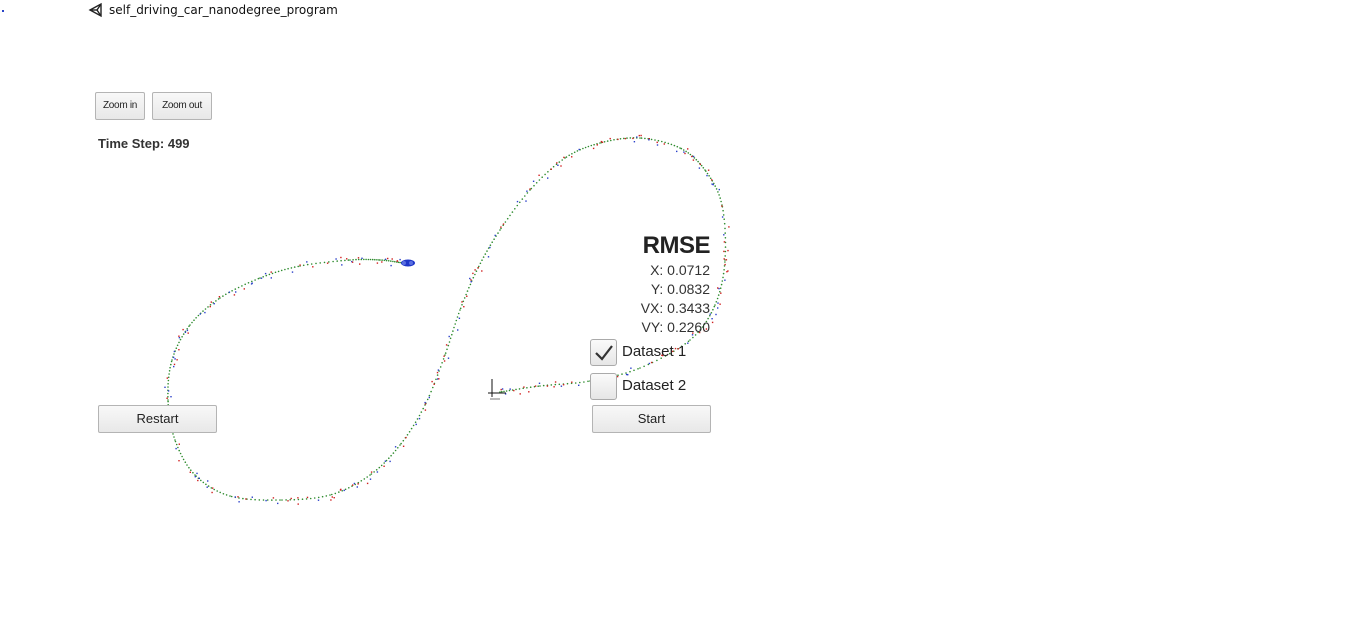  What do you see at coordinates (654, 385) in the screenshot?
I see `dataset-2-label: Dataset 2` at bounding box center [654, 385].